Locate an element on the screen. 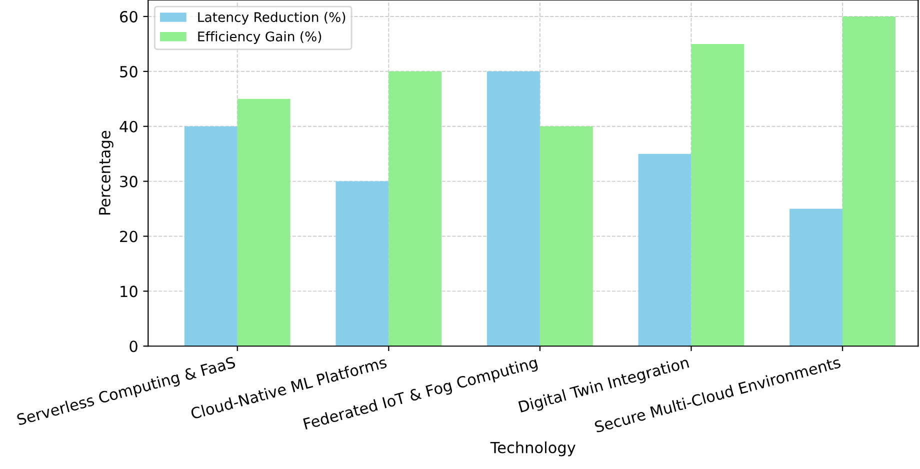 The width and height of the screenshot is (920, 469). legend-label: Efficiency Gain (%) is located at coordinates (260, 37).